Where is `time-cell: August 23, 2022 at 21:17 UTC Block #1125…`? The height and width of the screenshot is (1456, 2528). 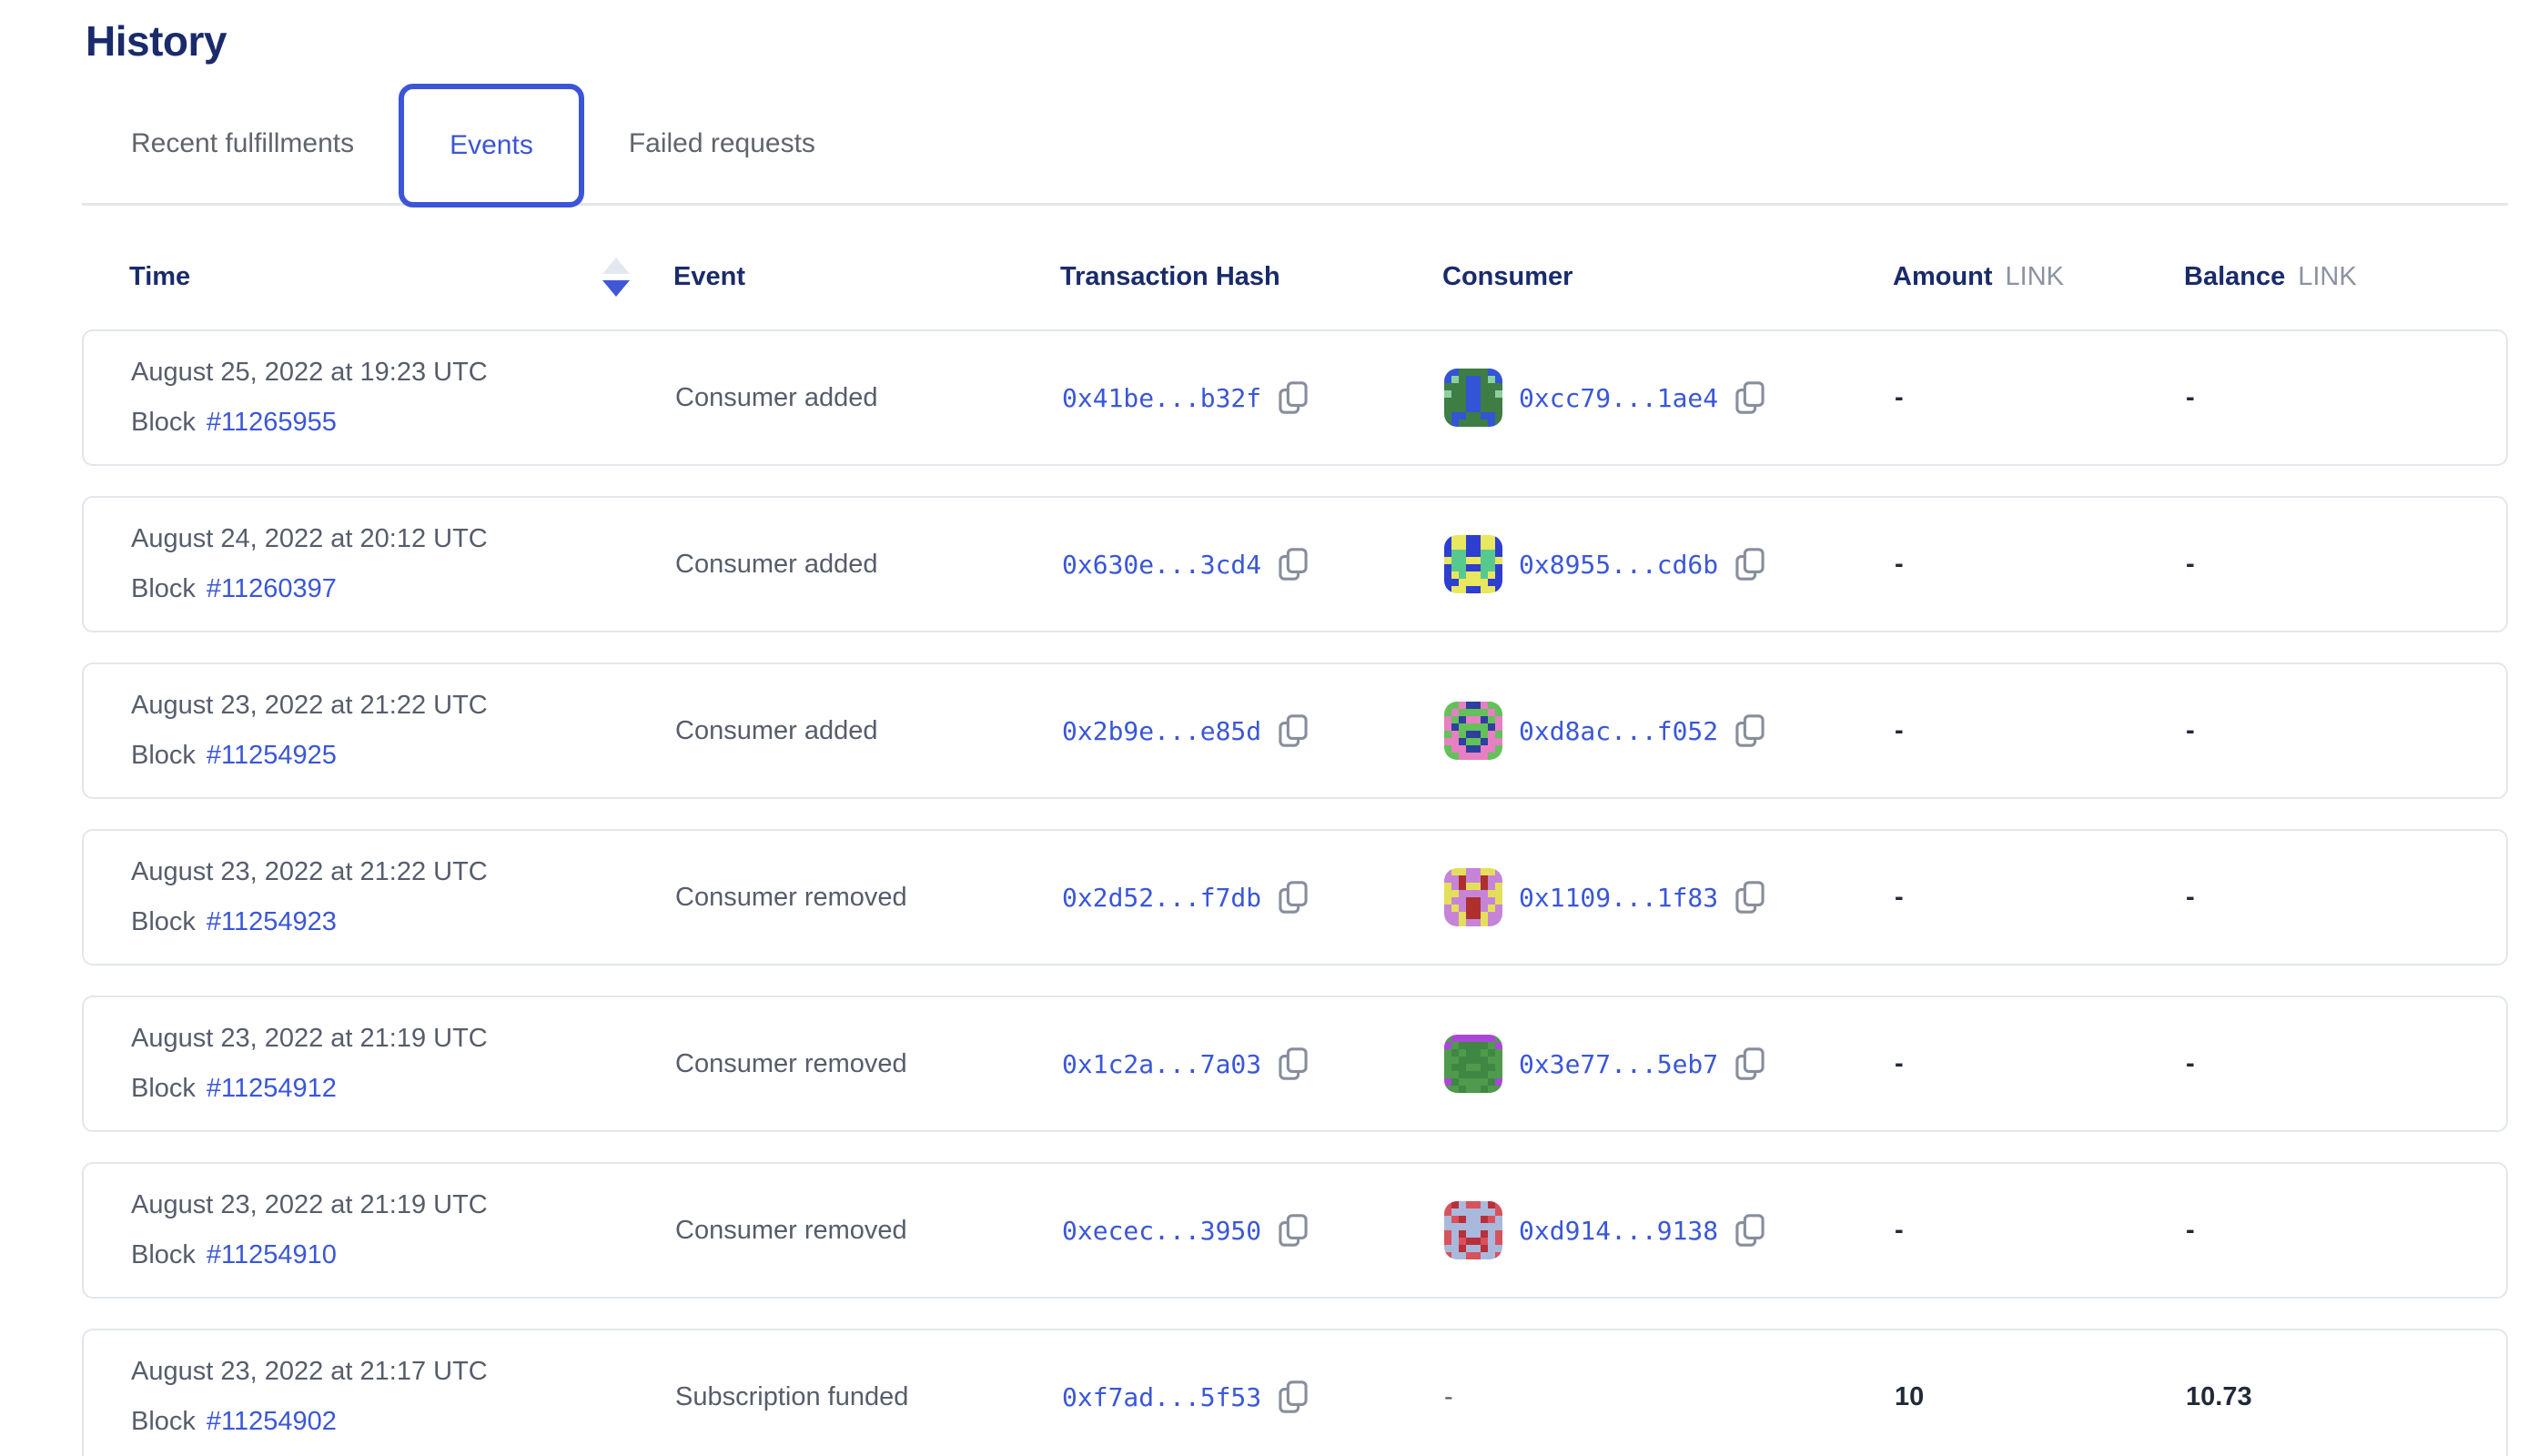
time-cell: August 23, 2022 at 21:17 UTC Block #1125… is located at coordinates (403, 1397).